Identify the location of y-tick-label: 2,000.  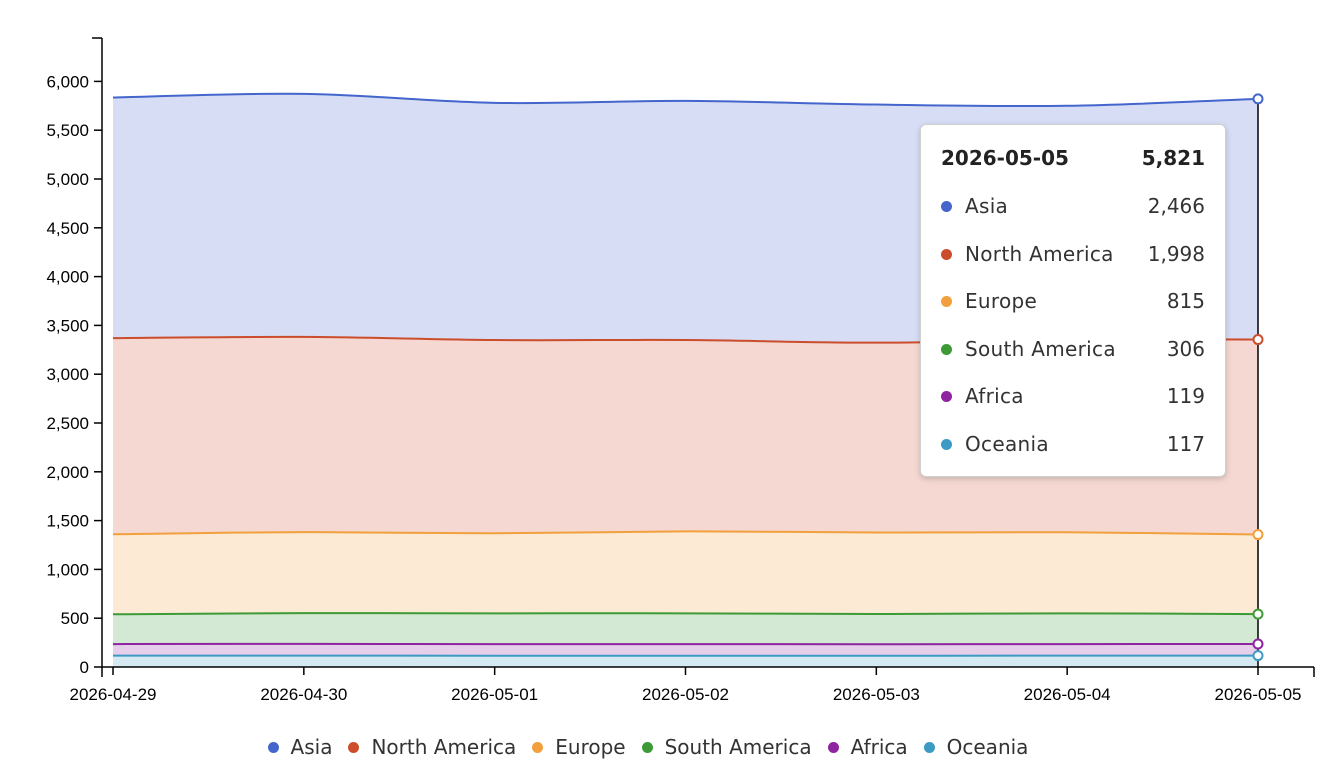
(67, 472).